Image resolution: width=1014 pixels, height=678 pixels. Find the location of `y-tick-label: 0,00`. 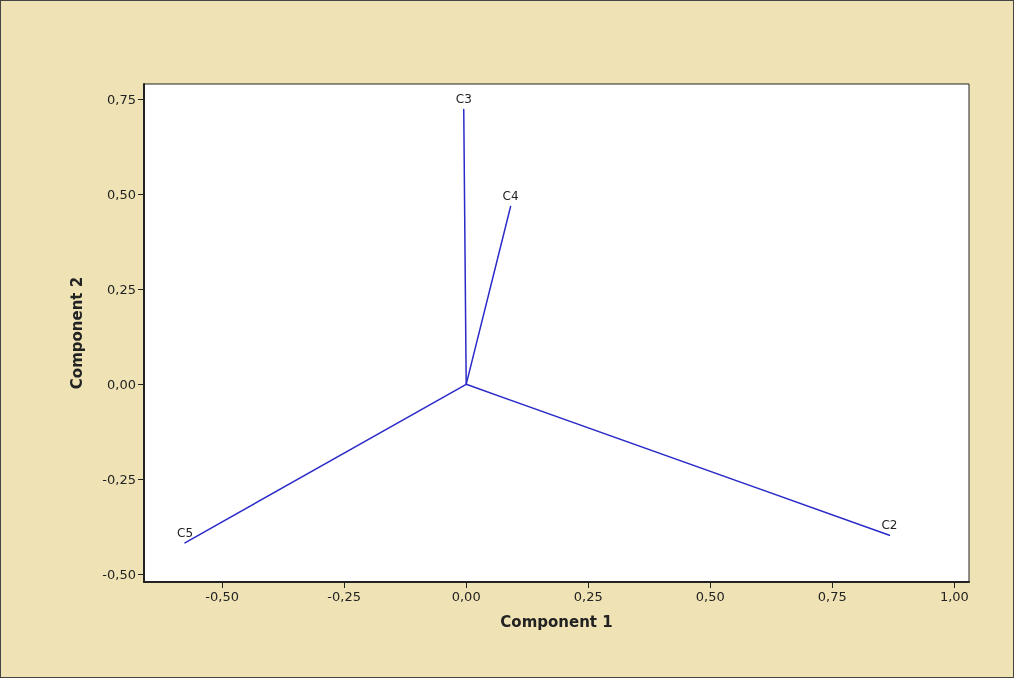

y-tick-label: 0,00 is located at coordinates (121, 384).